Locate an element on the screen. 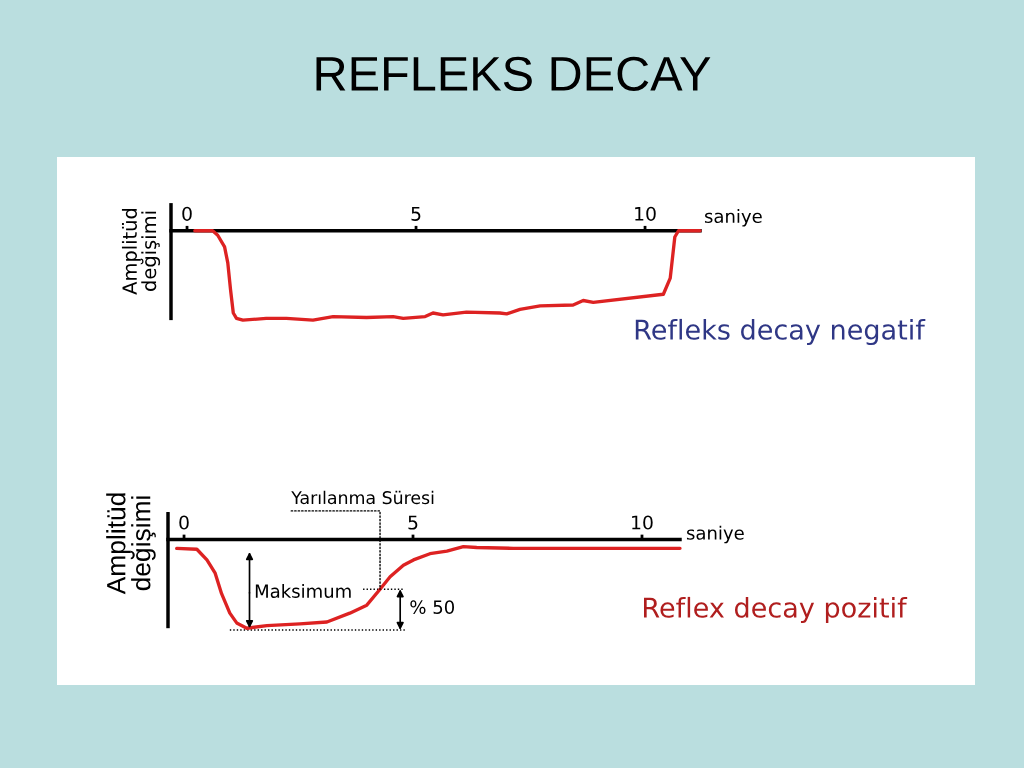 This screenshot has width=1024, height=768. annotation: % 50 is located at coordinates (432, 607).